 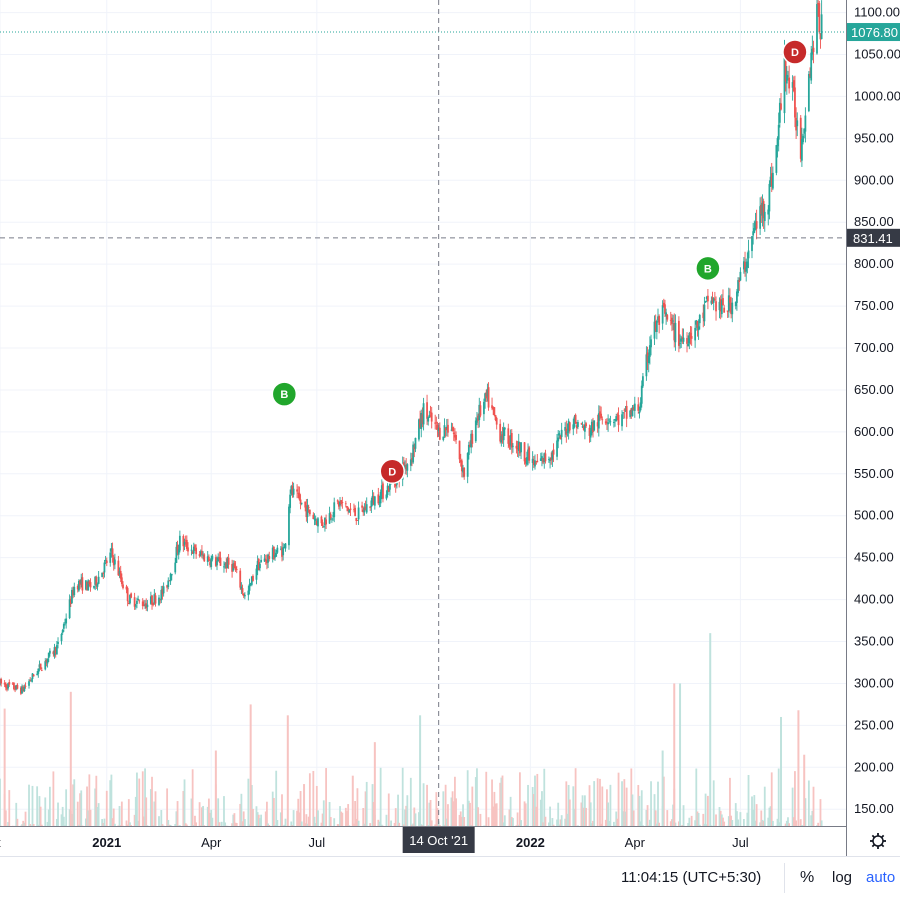 What do you see at coordinates (874, 32) in the screenshot?
I see `last-price-value: 1076.80` at bounding box center [874, 32].